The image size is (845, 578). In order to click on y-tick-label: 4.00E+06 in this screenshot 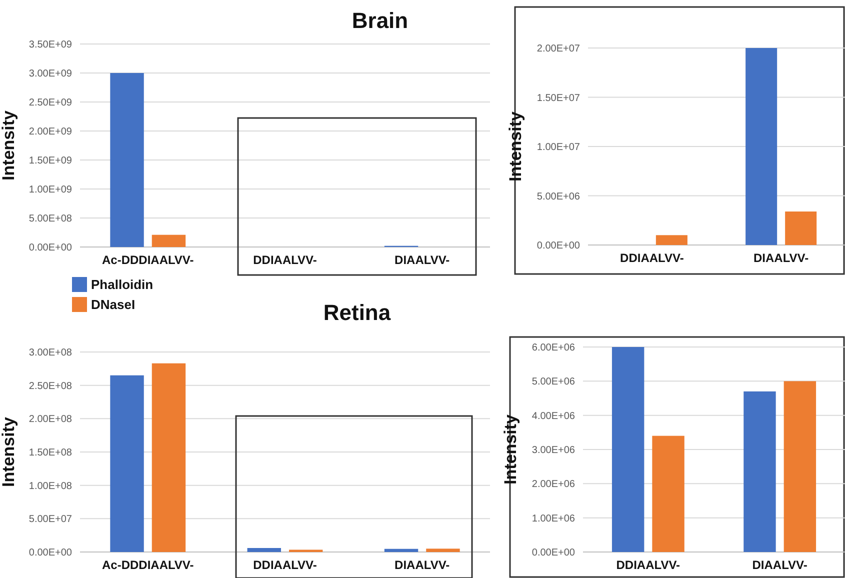, I will do `click(554, 416)`.